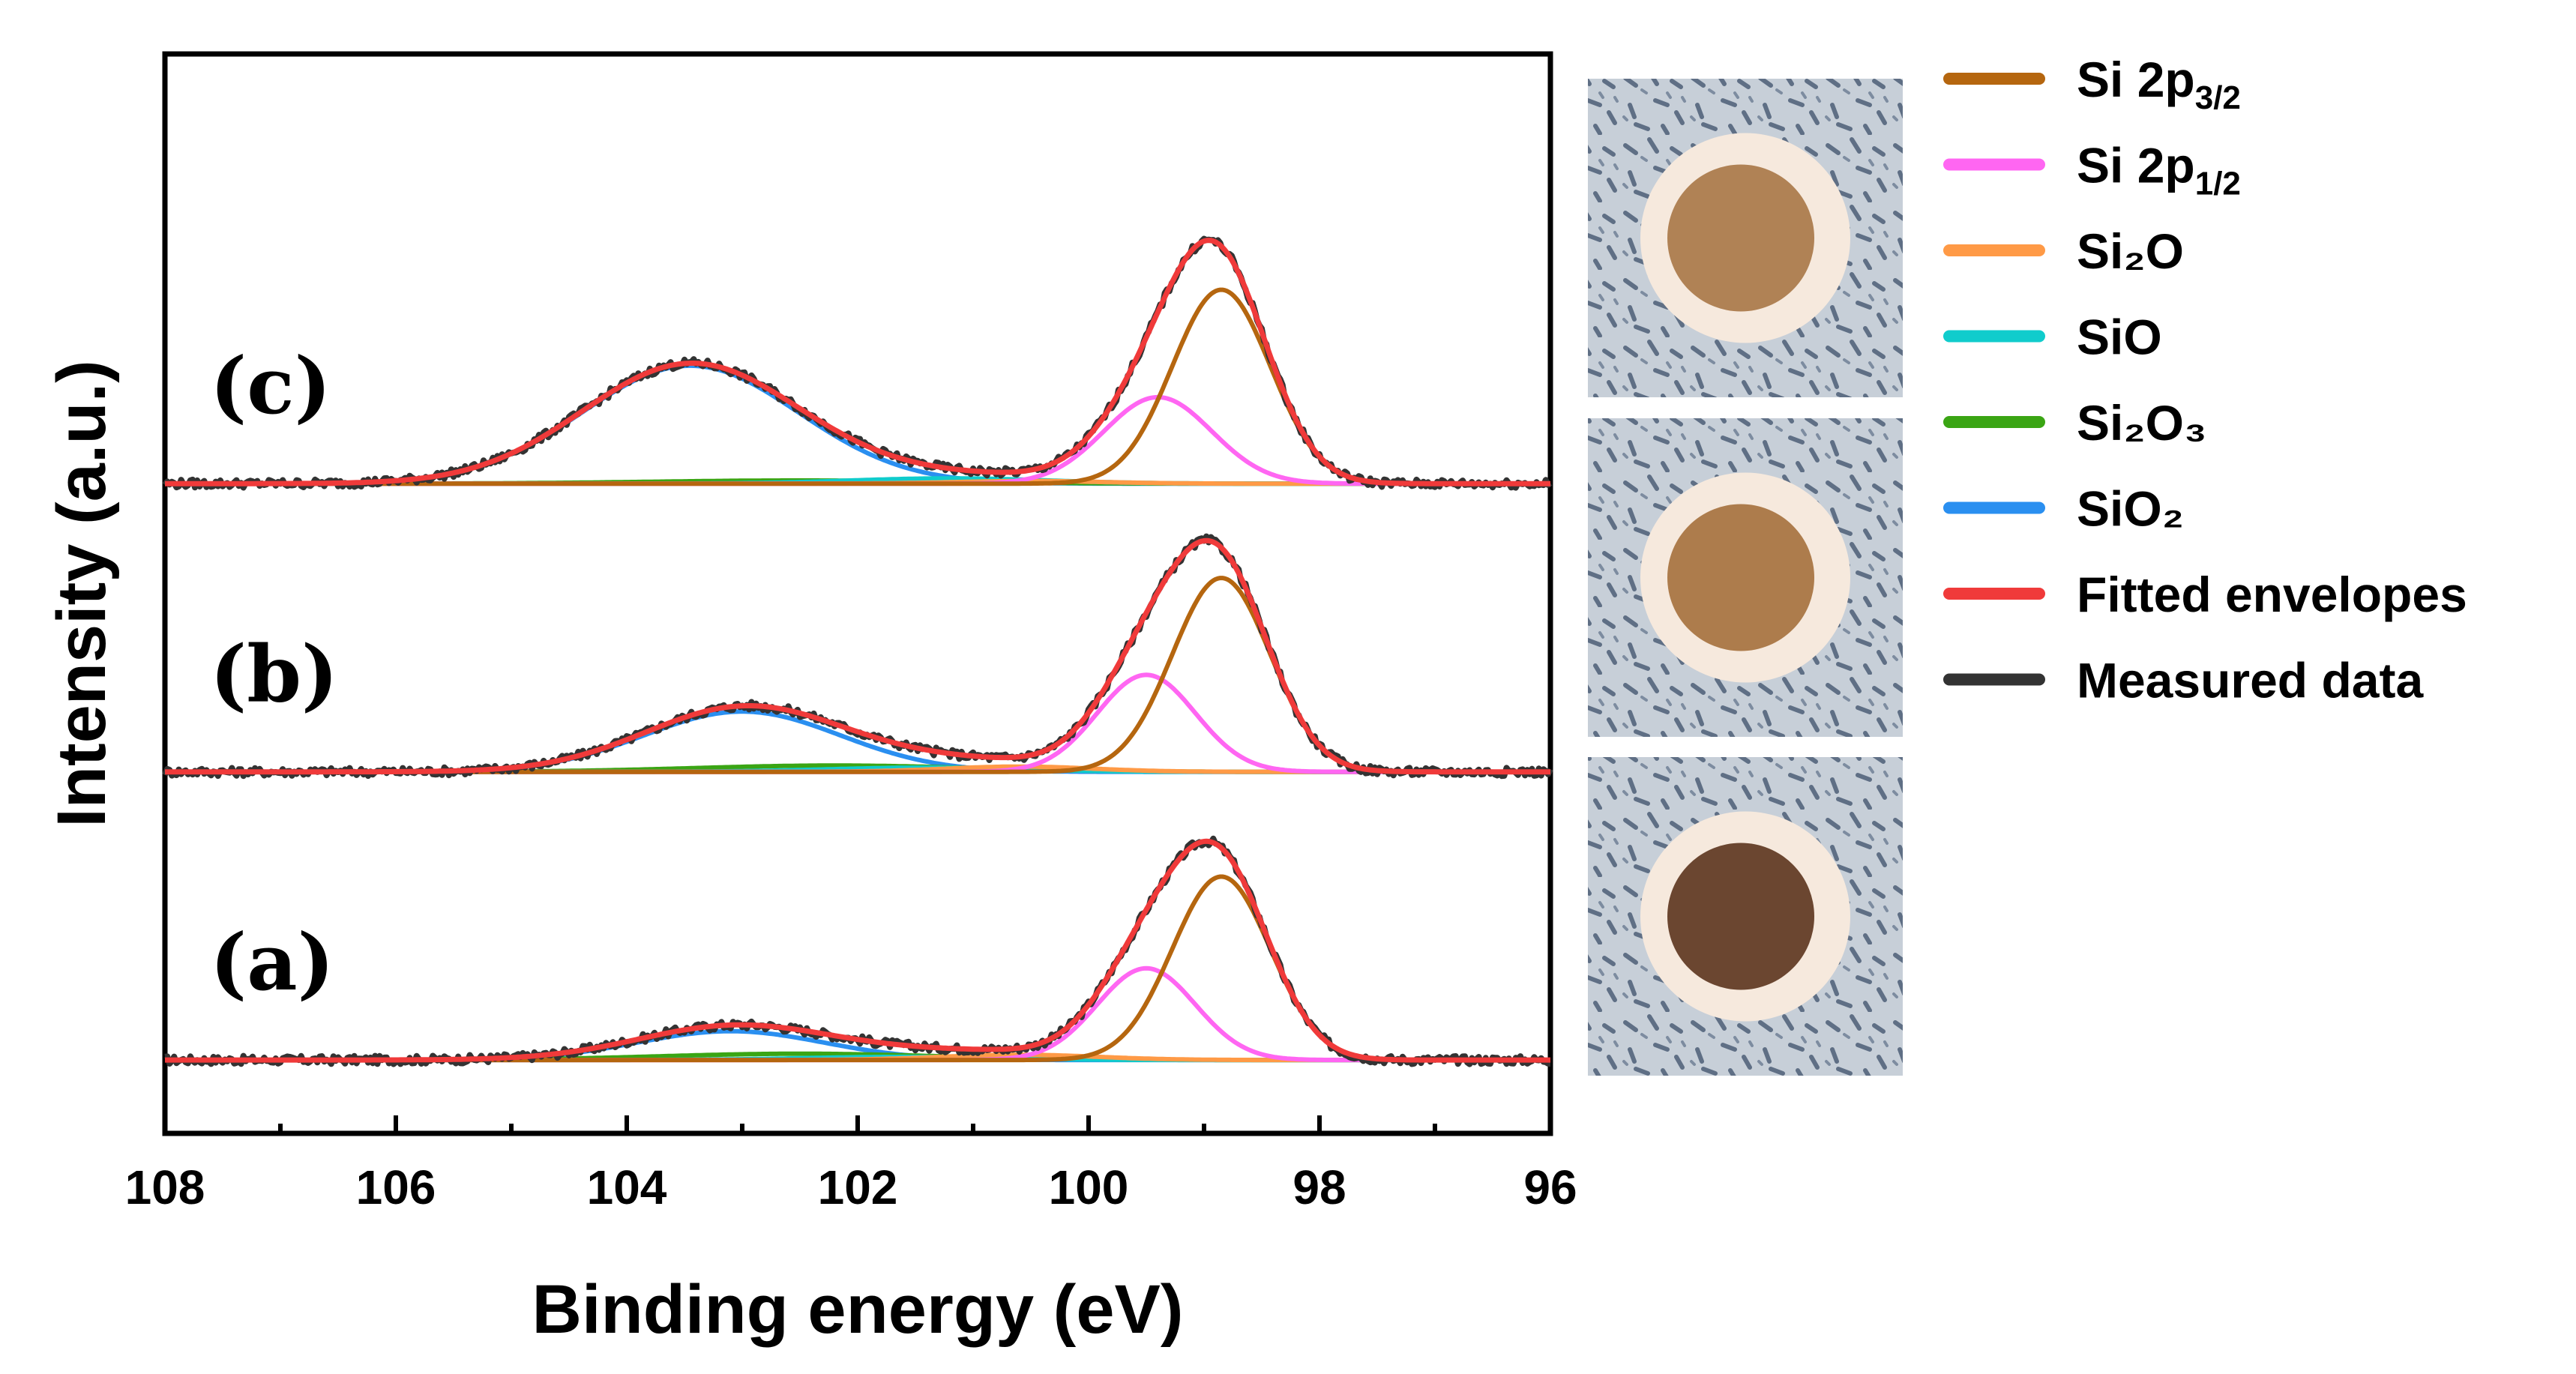 The height and width of the screenshot is (1374, 2576). I want to click on sample-photo-b, so click(1746, 577).